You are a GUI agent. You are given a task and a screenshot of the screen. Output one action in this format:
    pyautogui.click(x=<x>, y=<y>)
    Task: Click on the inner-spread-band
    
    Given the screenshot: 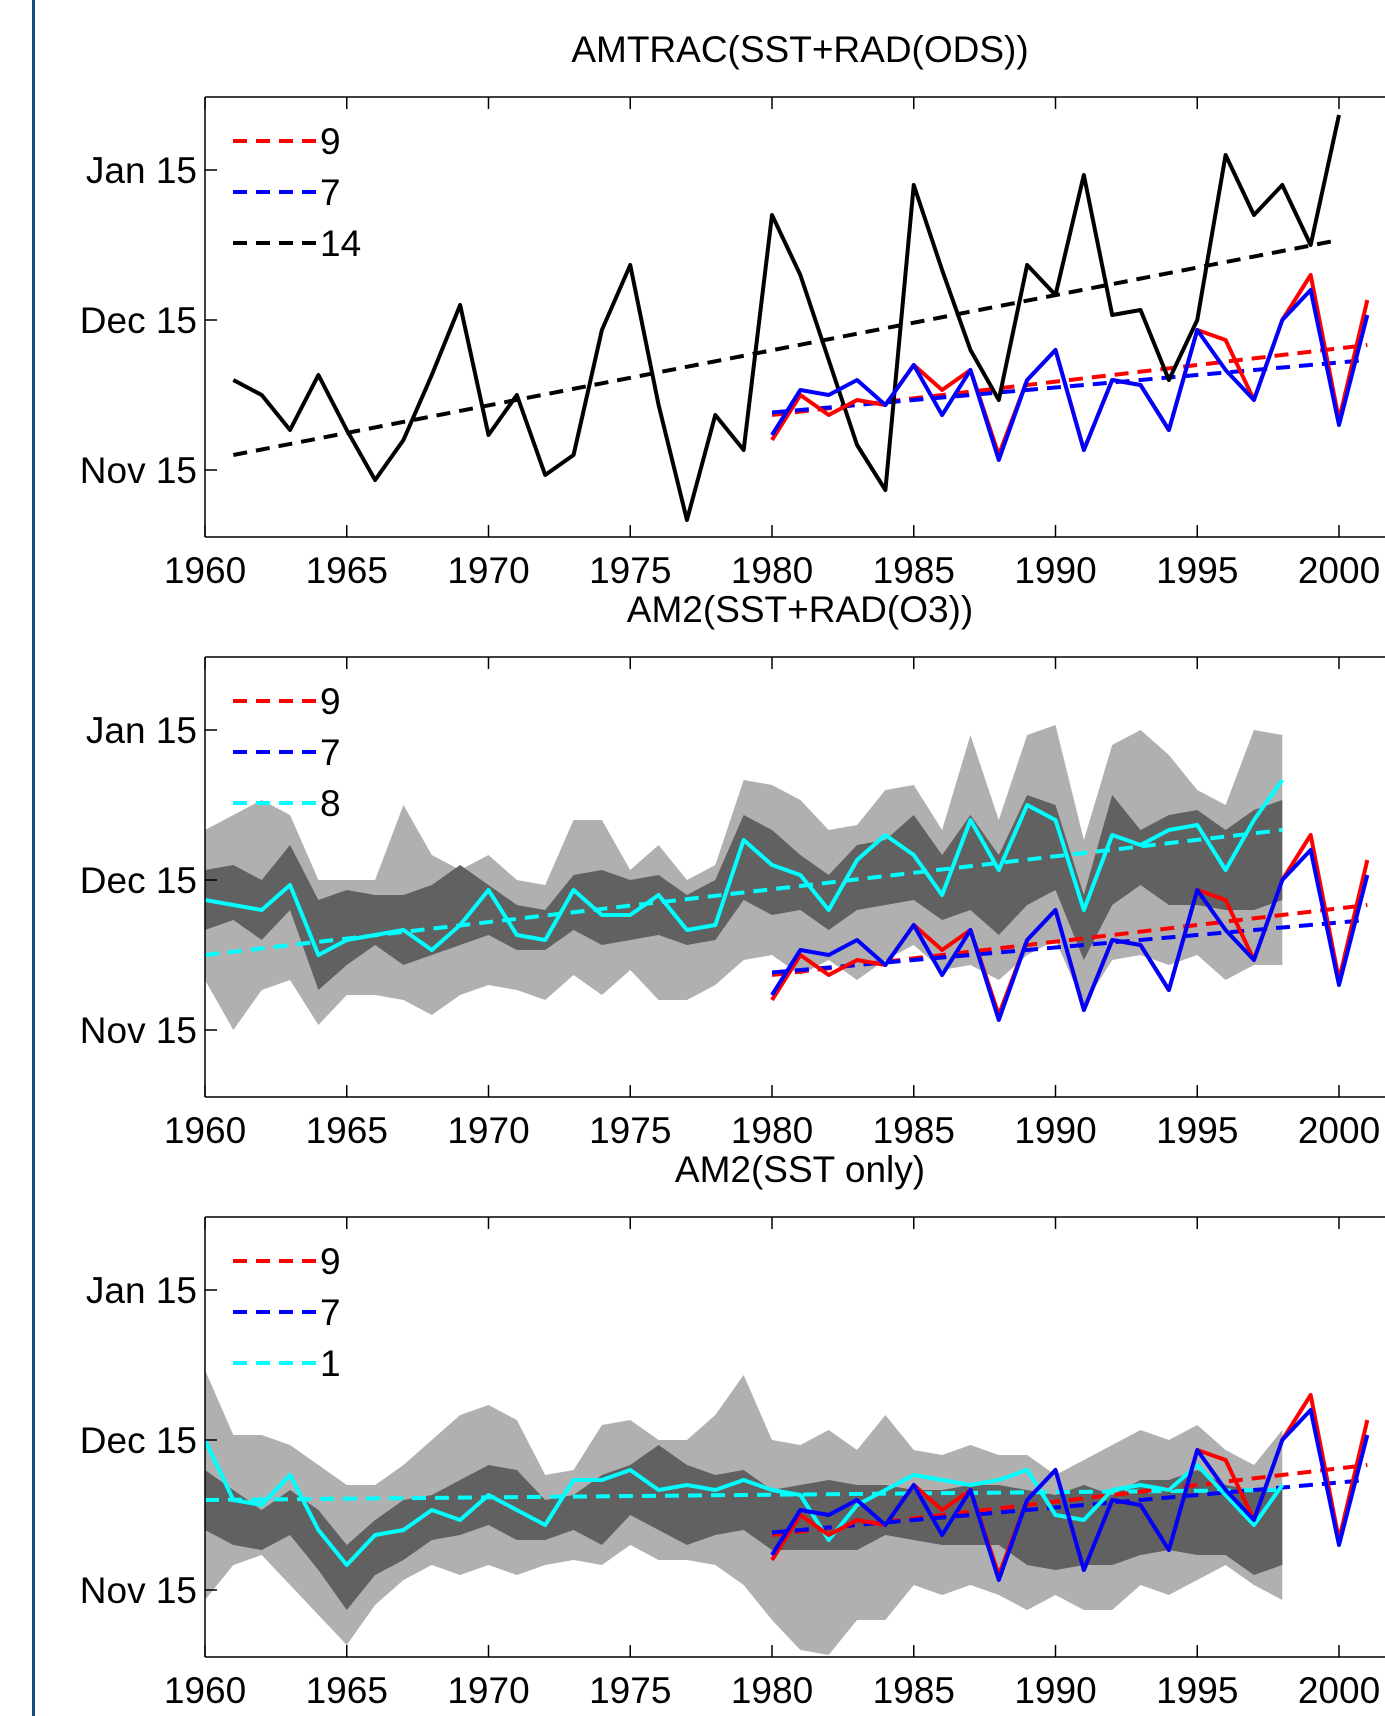 What is the action you would take?
    pyautogui.click(x=744, y=1527)
    